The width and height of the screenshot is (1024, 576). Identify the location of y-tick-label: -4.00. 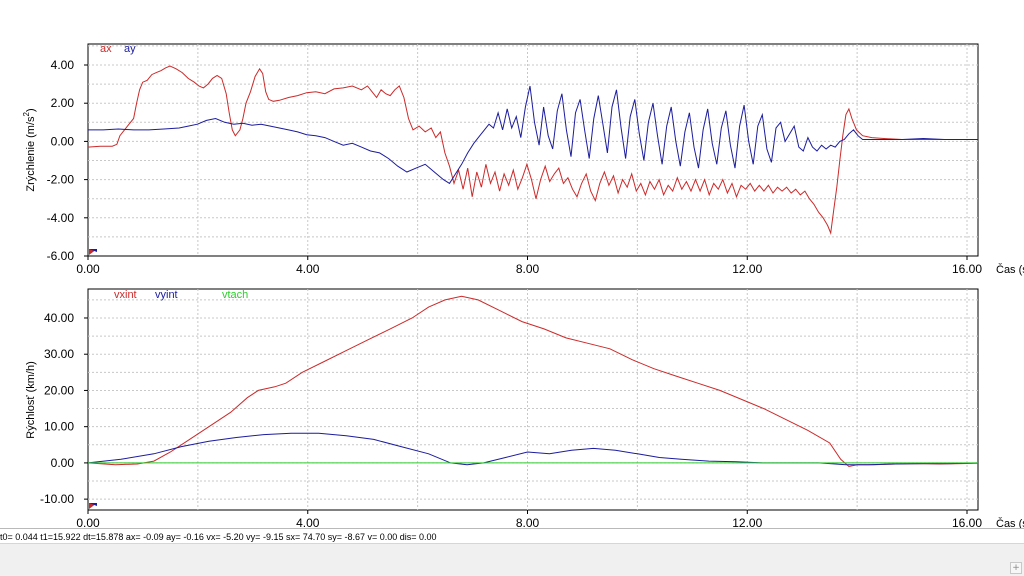
(61, 218).